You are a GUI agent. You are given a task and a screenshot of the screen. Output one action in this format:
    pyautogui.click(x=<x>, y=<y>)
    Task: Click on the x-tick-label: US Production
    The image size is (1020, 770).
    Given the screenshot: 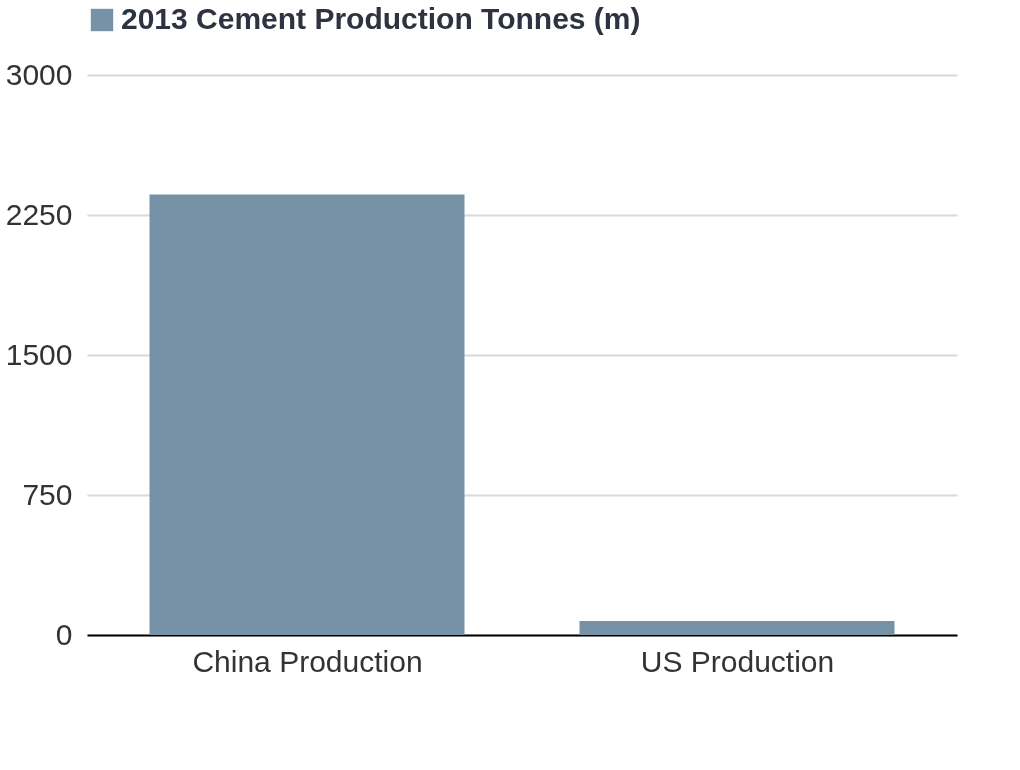 What is the action you would take?
    pyautogui.click(x=737, y=661)
    